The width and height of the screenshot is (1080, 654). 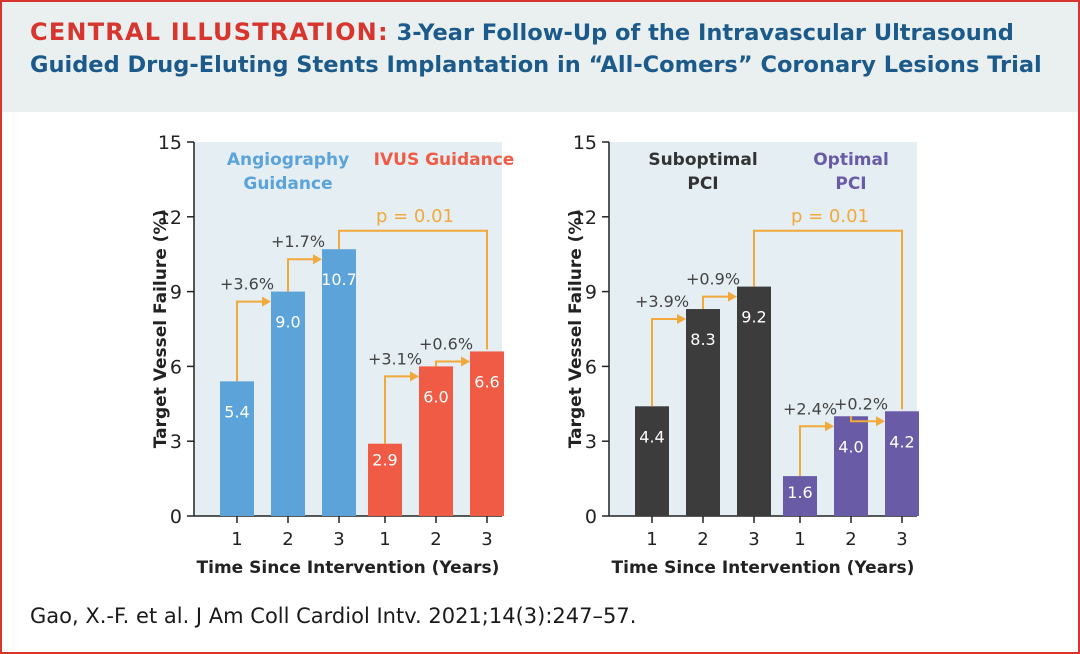 What do you see at coordinates (662, 301) in the screenshot?
I see `increment-label: +3.9%` at bounding box center [662, 301].